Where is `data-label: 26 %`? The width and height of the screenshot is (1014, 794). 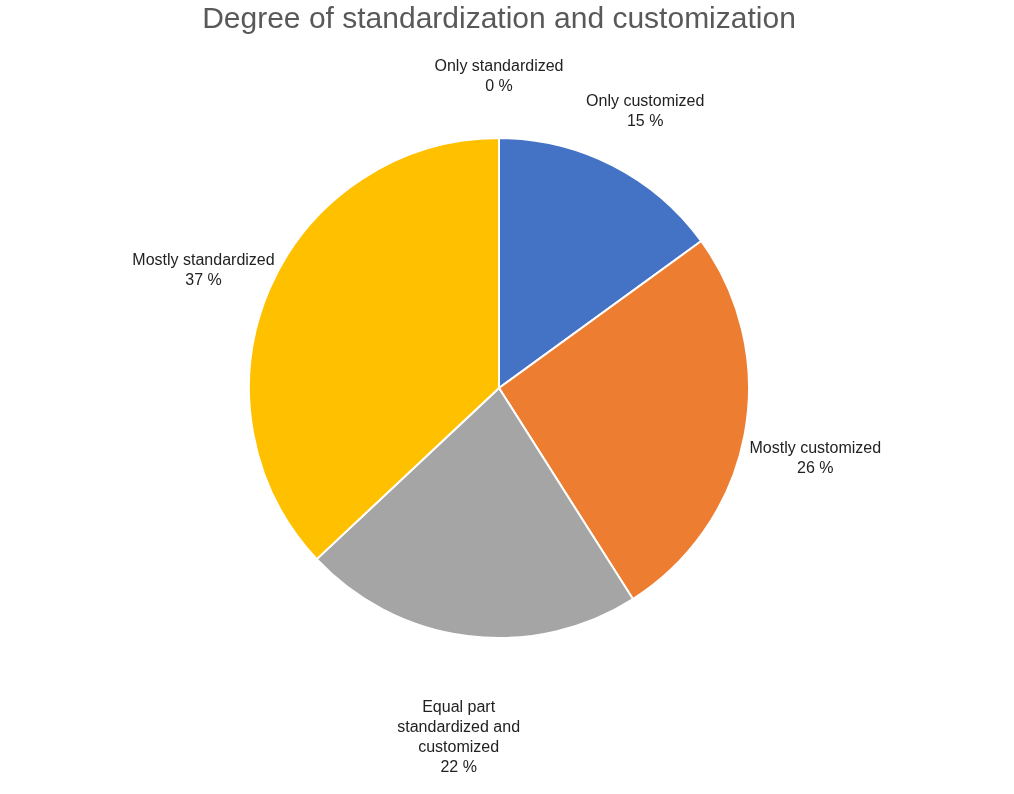 data-label: 26 % is located at coordinates (815, 468).